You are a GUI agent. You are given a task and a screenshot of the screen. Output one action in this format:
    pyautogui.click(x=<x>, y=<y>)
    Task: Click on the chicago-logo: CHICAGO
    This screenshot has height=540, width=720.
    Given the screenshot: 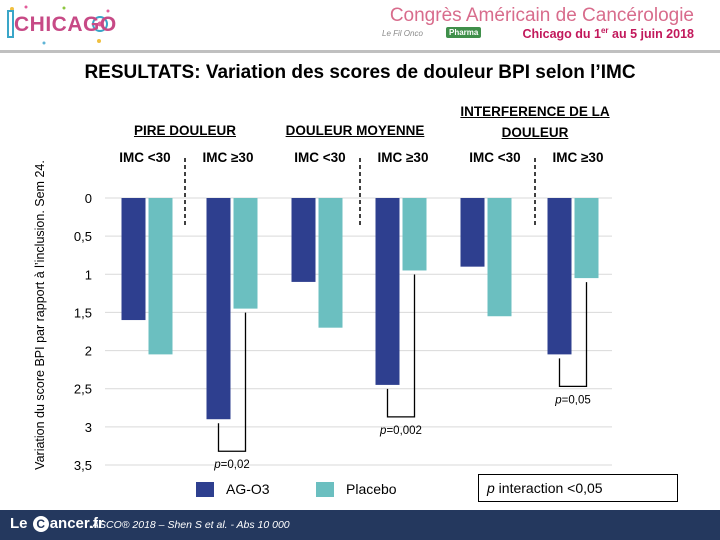 What is the action you would take?
    pyautogui.click(x=60, y=24)
    